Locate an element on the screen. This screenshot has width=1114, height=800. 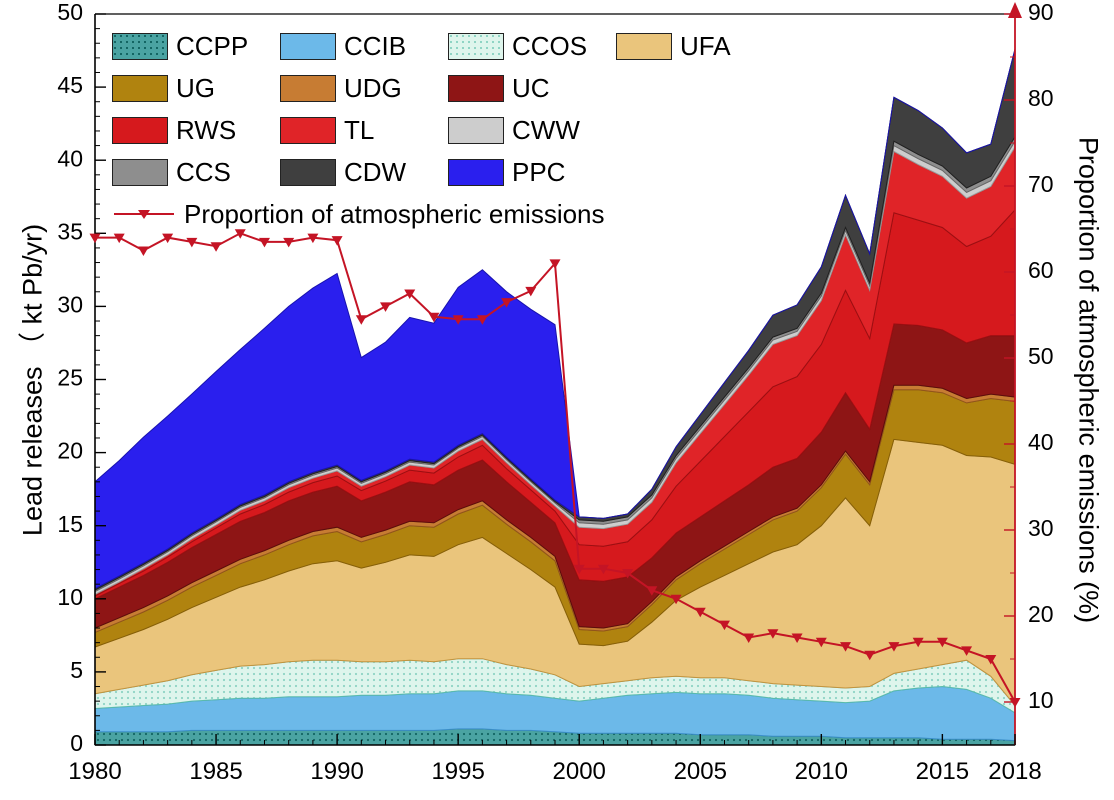
left-tick-label: 50 is located at coordinates (70, 12).